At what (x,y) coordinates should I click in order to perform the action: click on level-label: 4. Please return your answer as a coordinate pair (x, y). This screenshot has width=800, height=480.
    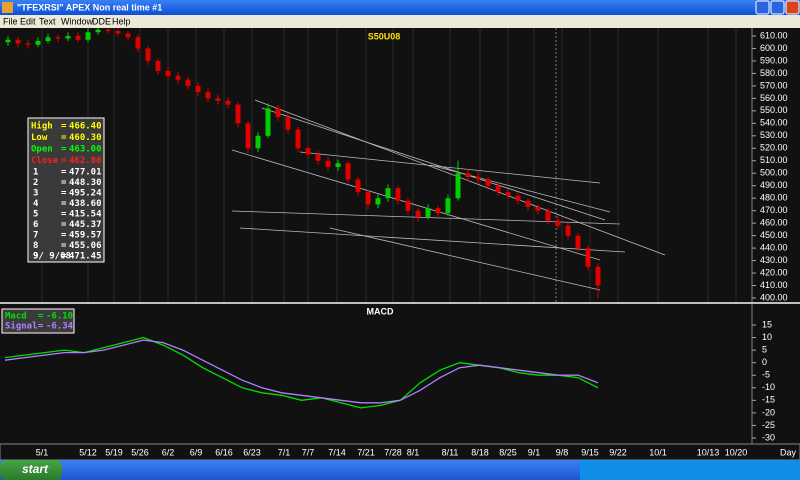
    Looking at the image, I should click on (36, 204).